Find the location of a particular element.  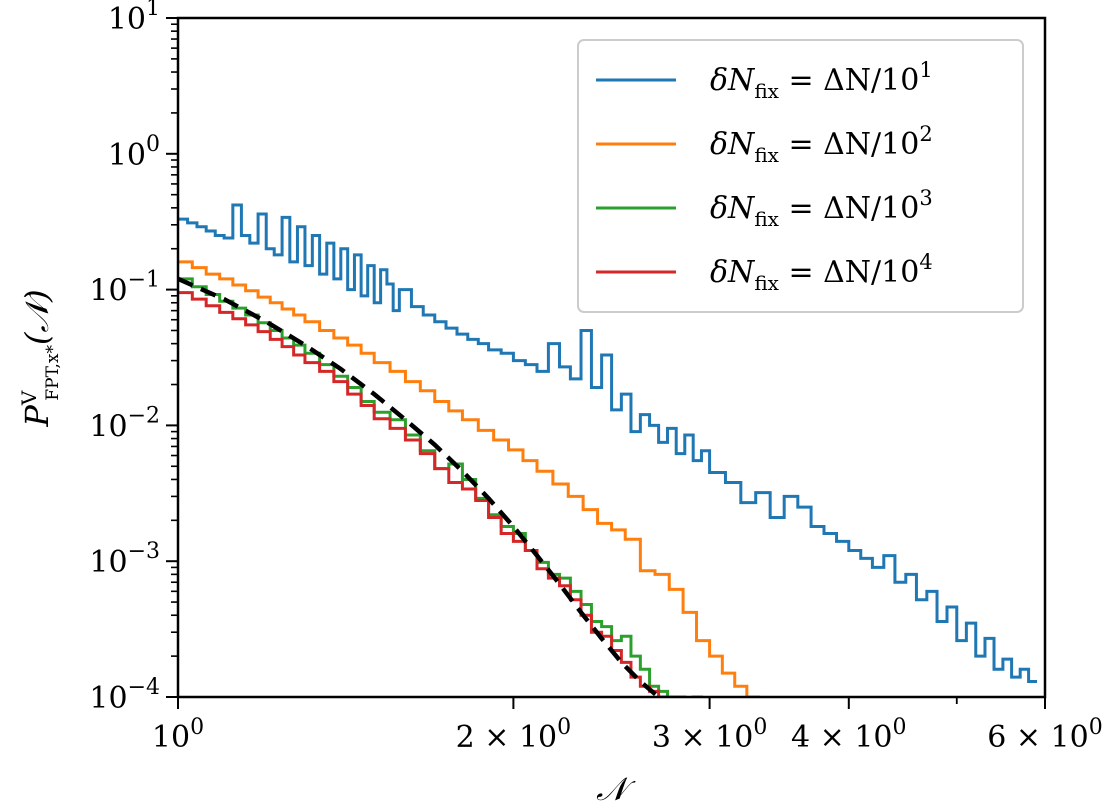

y-axis-label-text: PV FPT,x*(𝒩) is located at coordinates (40, 358).